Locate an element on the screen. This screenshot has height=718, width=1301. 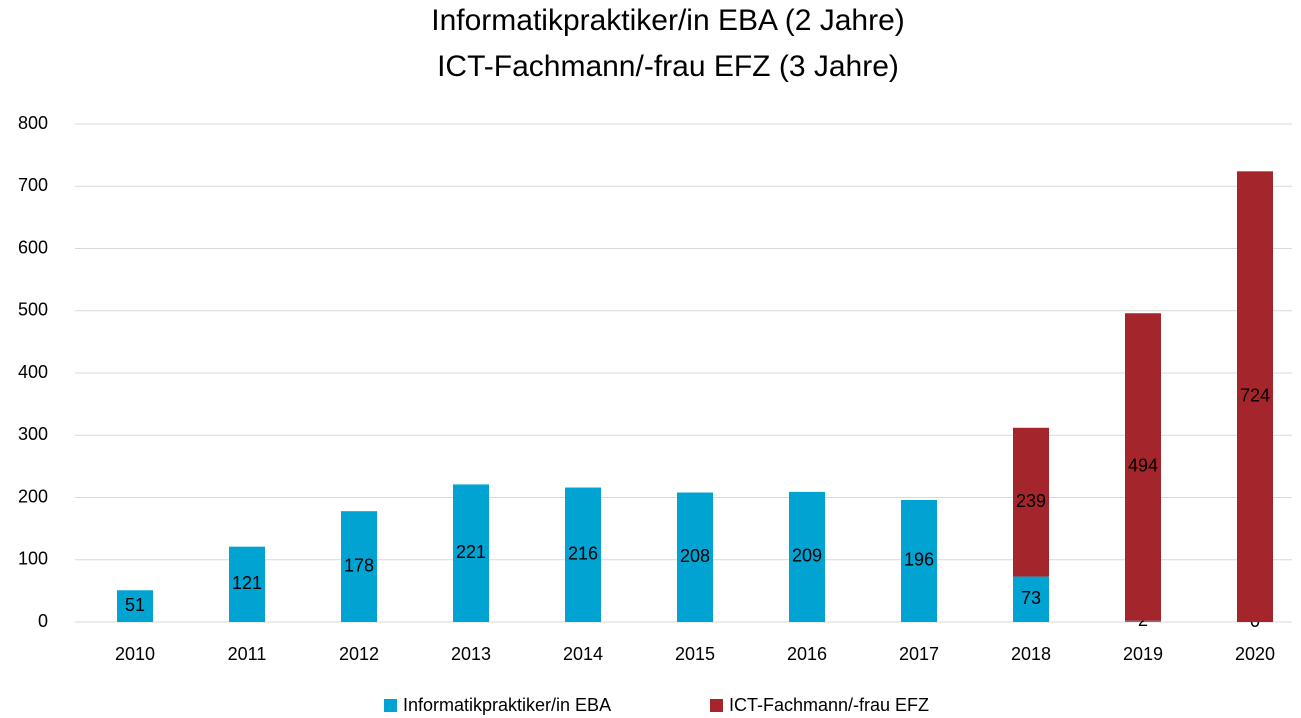
data-label: 209 is located at coordinates (807, 556).